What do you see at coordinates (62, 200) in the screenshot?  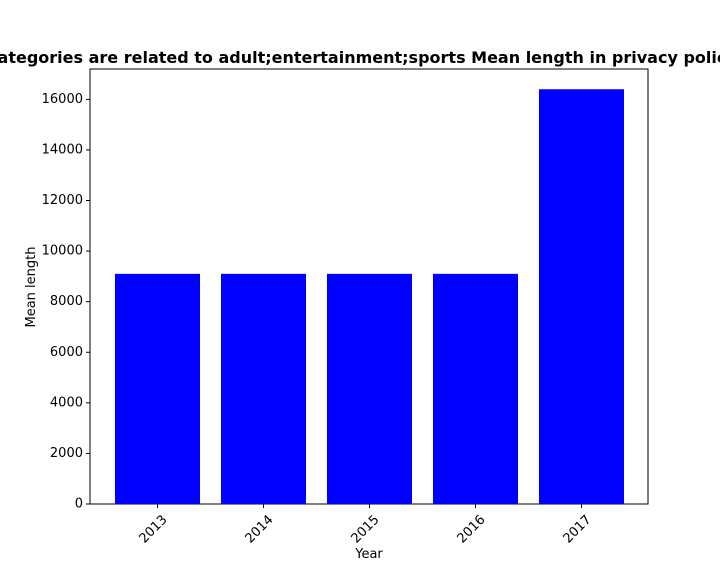 I see `y-tick-label: 12000` at bounding box center [62, 200].